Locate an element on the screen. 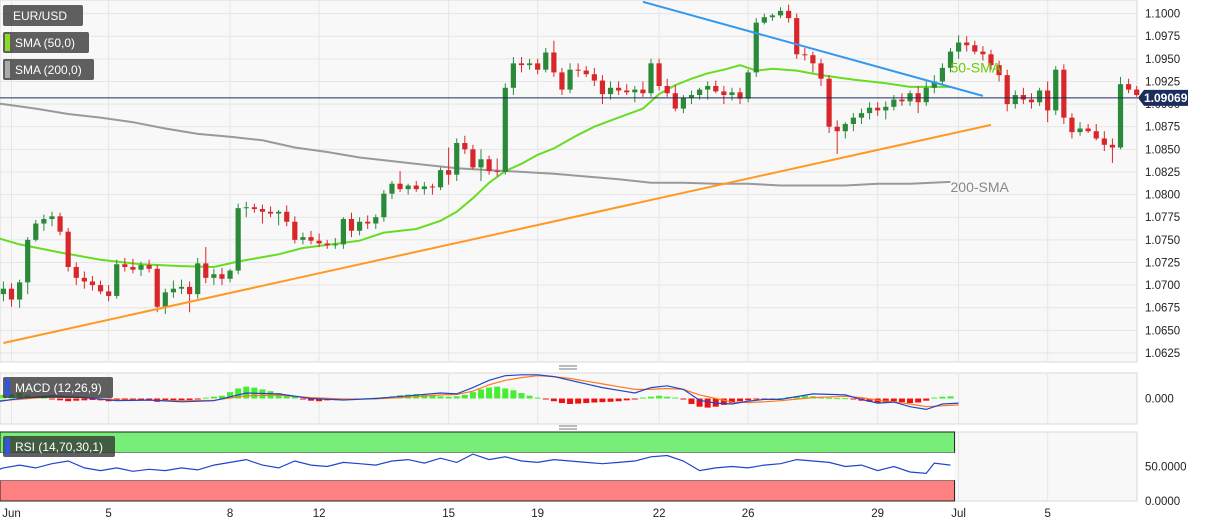 The height and width of the screenshot is (526, 1207). current-price-label: 1.09069 is located at coordinates (1166, 98).